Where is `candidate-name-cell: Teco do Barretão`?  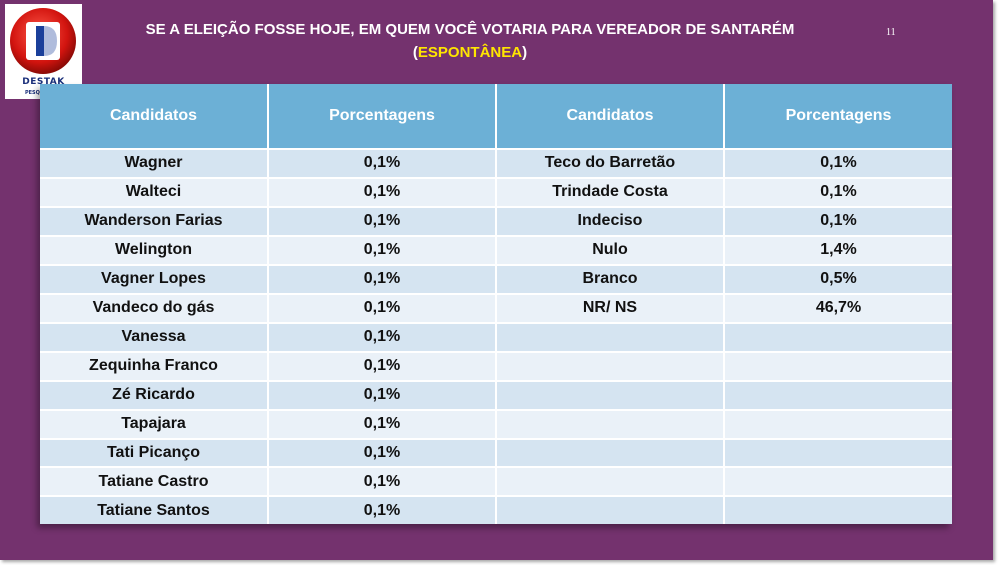
candidate-name-cell: Teco do Barretão is located at coordinates (610, 163).